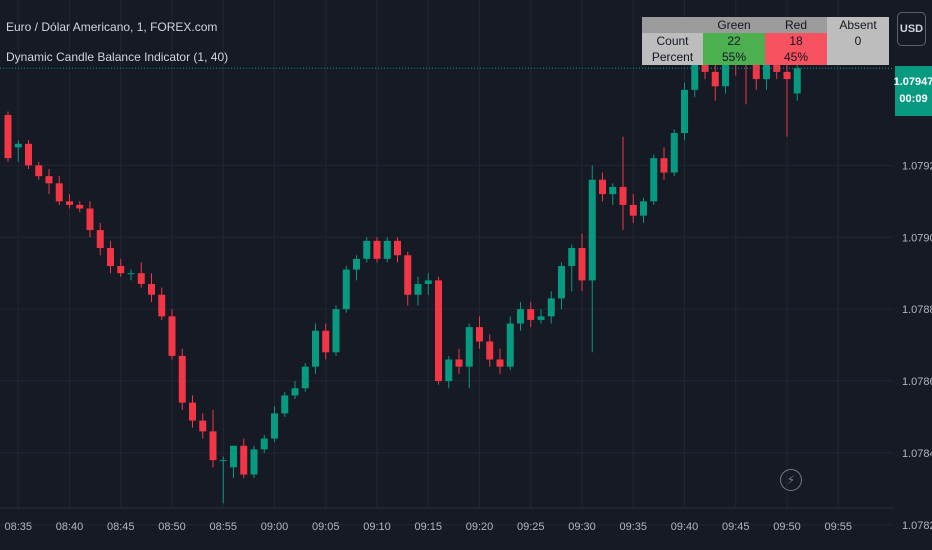  I want to click on table-header-cell, so click(672, 25).